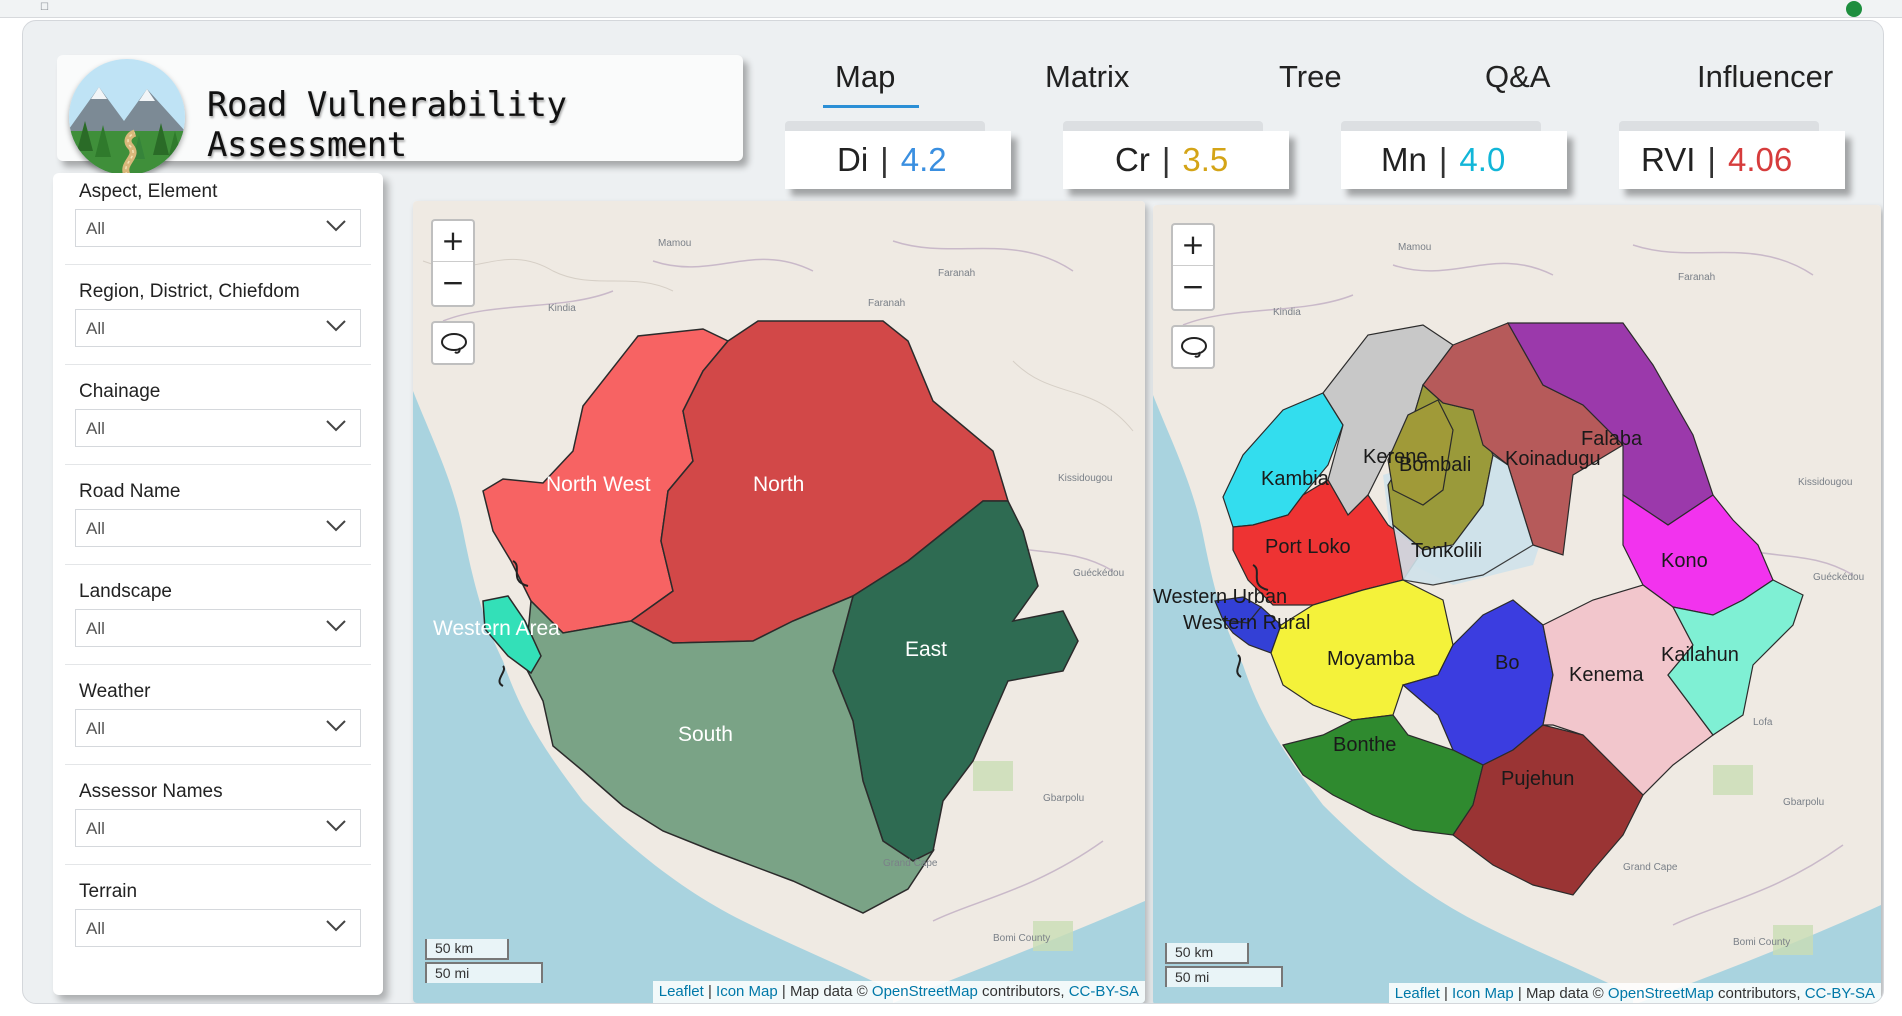 Image resolution: width=1902 pixels, height=1016 pixels. I want to click on district-pujehun, so click(1548, 810).